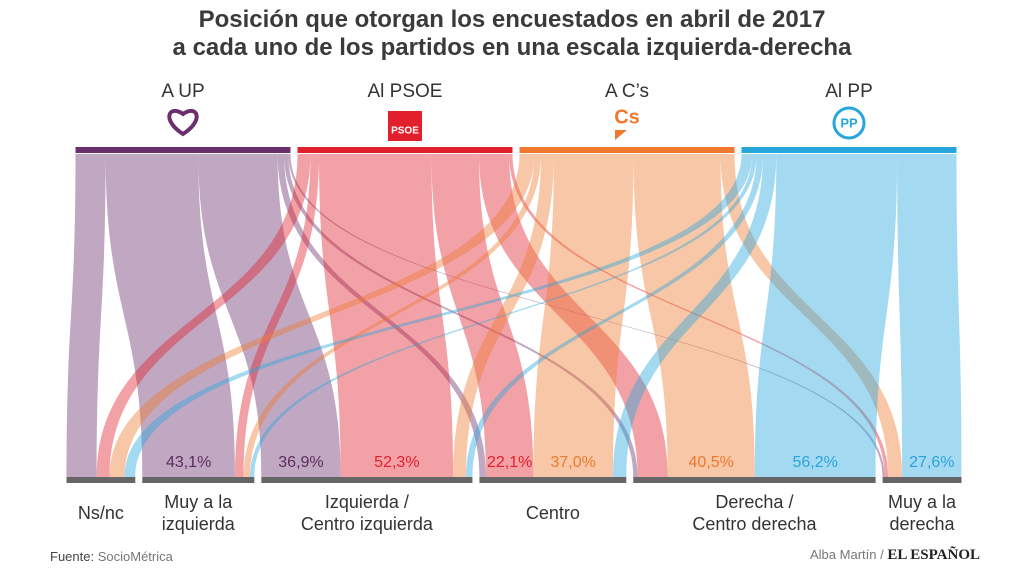  Describe the element at coordinates (922, 513) in the screenshot. I see `category-label: Muy a la derecha` at that location.